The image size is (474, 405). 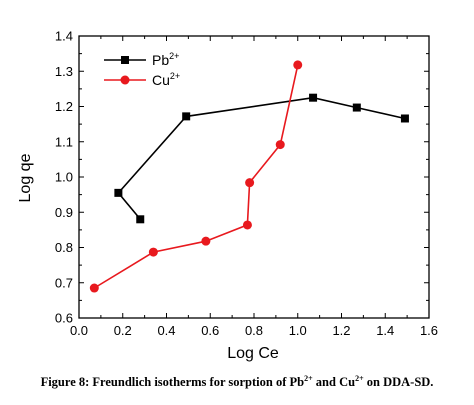 I want to click on legend: Pb2+ Cu2+, so click(x=142, y=69).